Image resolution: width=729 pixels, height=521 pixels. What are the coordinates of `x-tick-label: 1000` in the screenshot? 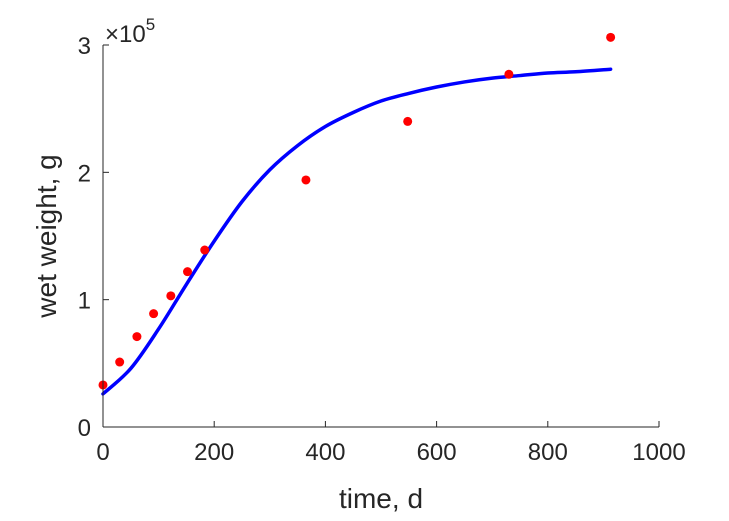 It's located at (658, 452).